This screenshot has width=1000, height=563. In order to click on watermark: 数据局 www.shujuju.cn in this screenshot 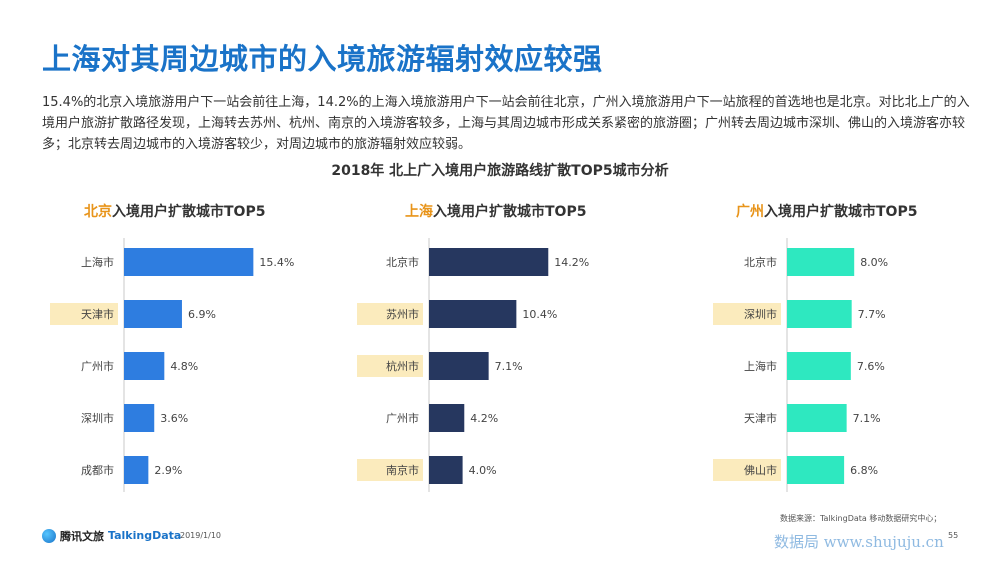, I will do `click(859, 542)`.